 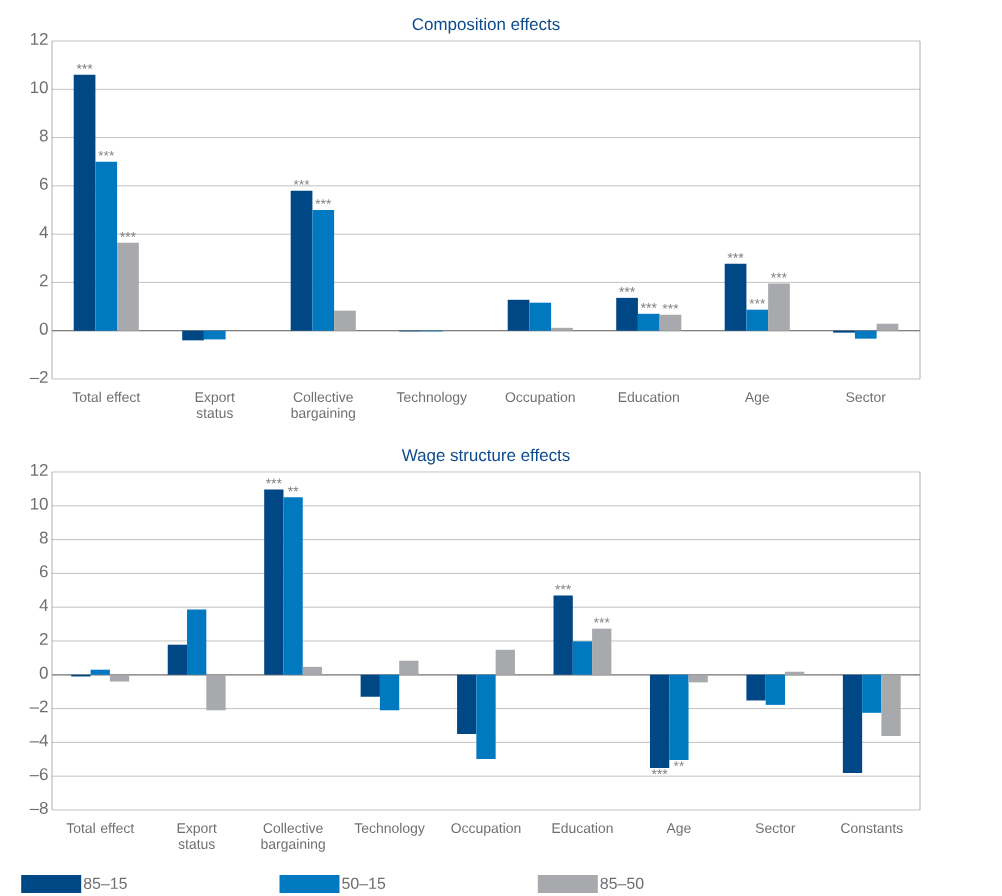 What do you see at coordinates (38, 807) in the screenshot?
I see `y-tick-label: –8` at bounding box center [38, 807].